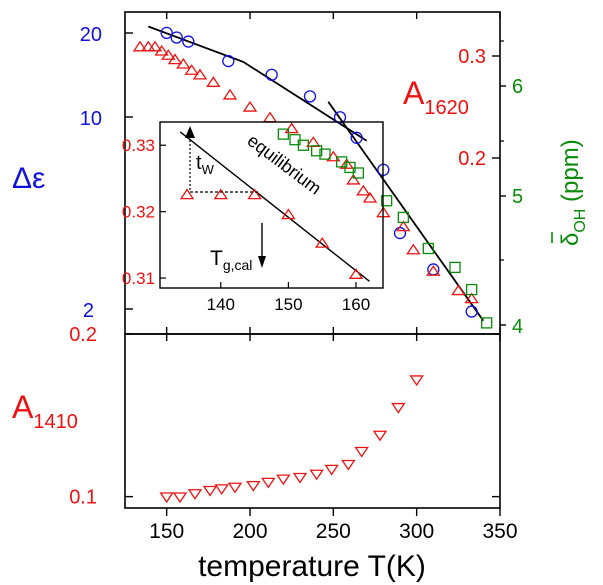 This screenshot has width=603, height=585. What do you see at coordinates (216, 258) in the screenshot?
I see `tg-label-main: T` at bounding box center [216, 258].